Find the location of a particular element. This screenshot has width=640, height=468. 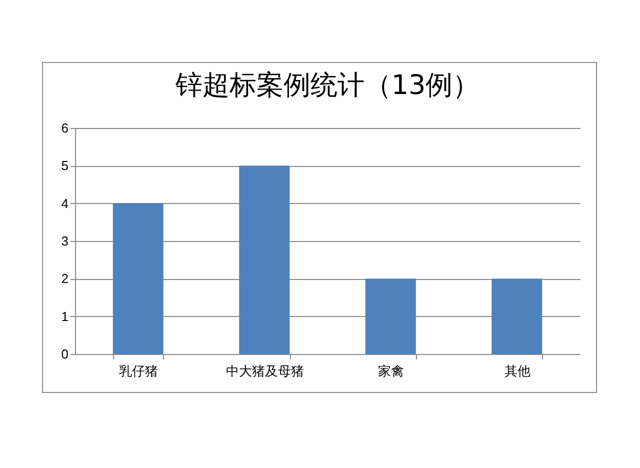

y-tick-label: 0 is located at coordinates (64, 354).